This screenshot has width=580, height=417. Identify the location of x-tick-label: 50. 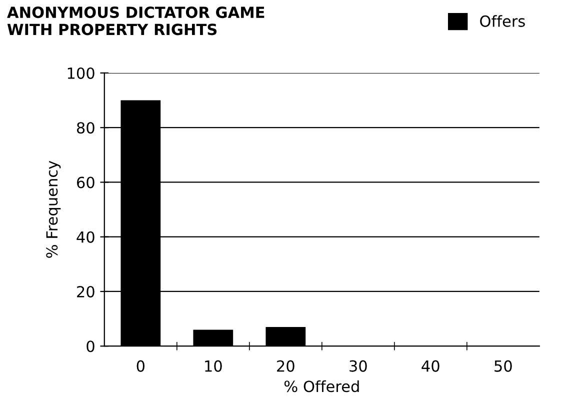
(503, 366).